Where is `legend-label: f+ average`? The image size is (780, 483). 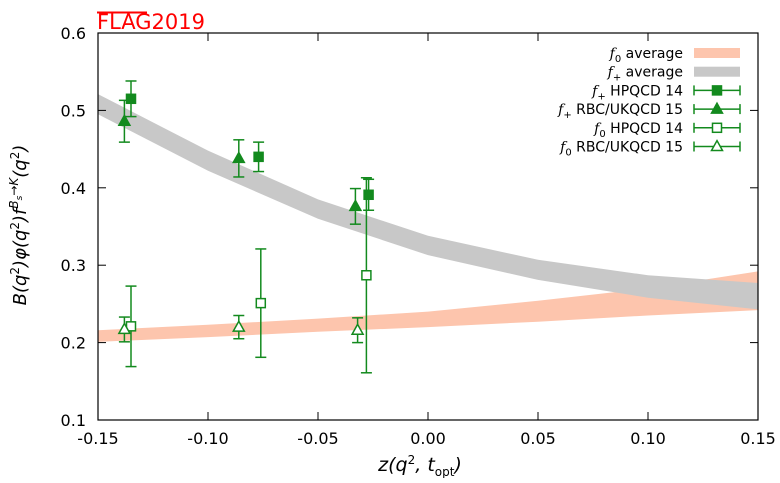
legend-label: f+ average is located at coordinates (645, 74).